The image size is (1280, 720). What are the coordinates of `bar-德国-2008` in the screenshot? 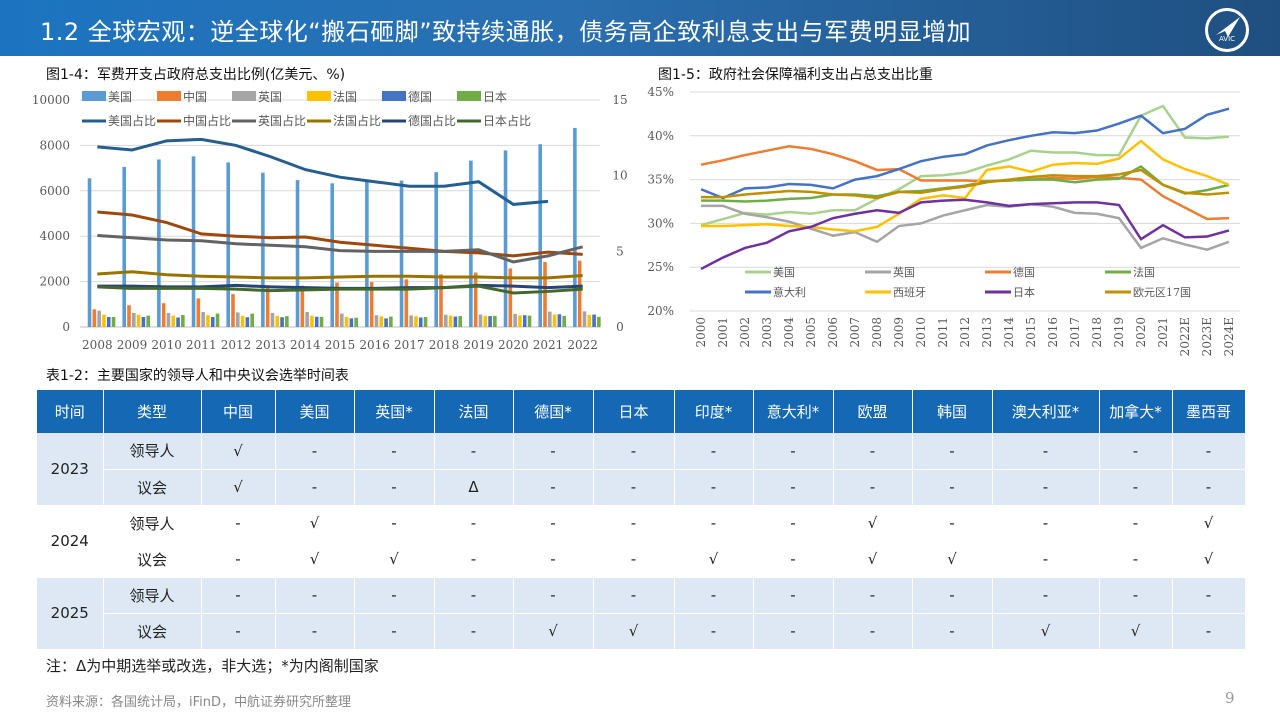 It's located at (108, 322).